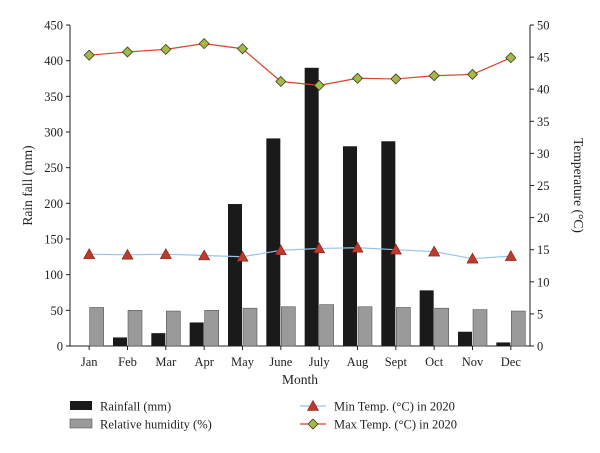 The image size is (600, 453). What do you see at coordinates (57, 311) in the screenshot?
I see `y-left-tick-label: 50` at bounding box center [57, 311].